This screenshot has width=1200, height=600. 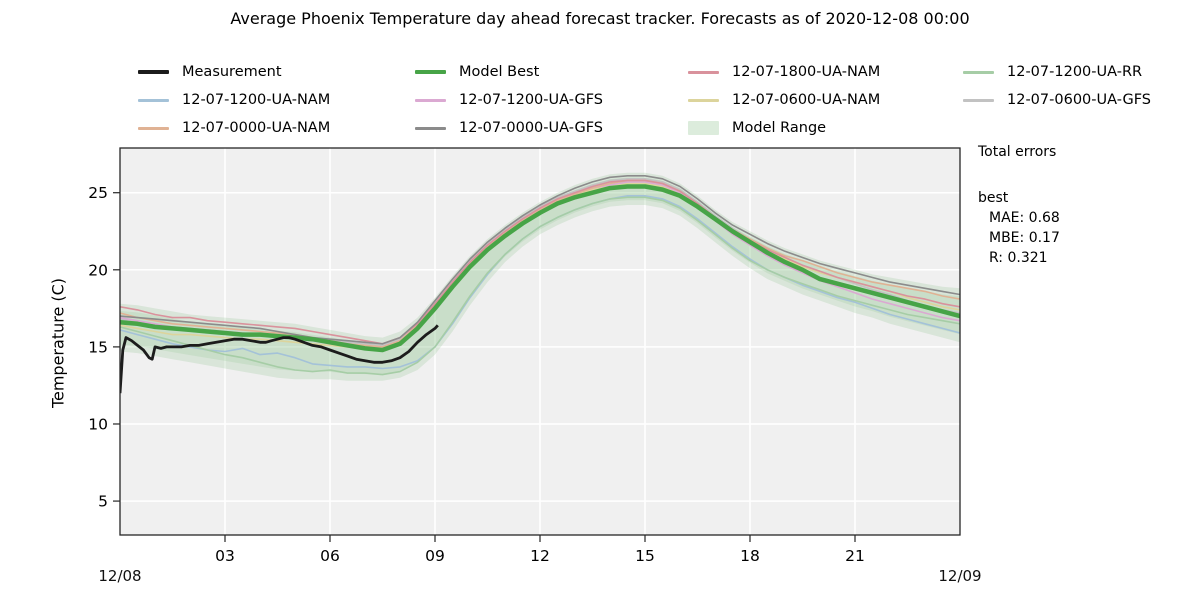 I want to click on y-tick-label: 15, so click(x=98, y=347).